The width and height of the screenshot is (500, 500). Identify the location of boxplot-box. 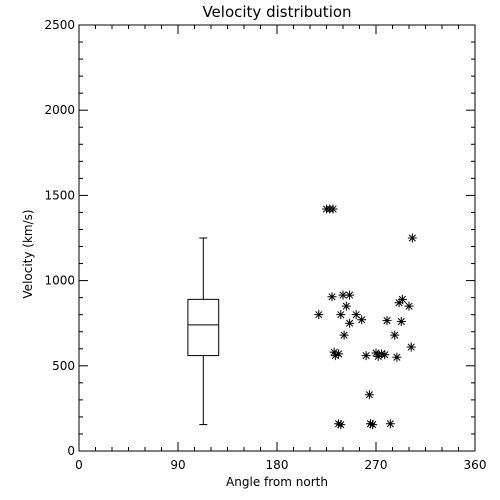
(203, 327).